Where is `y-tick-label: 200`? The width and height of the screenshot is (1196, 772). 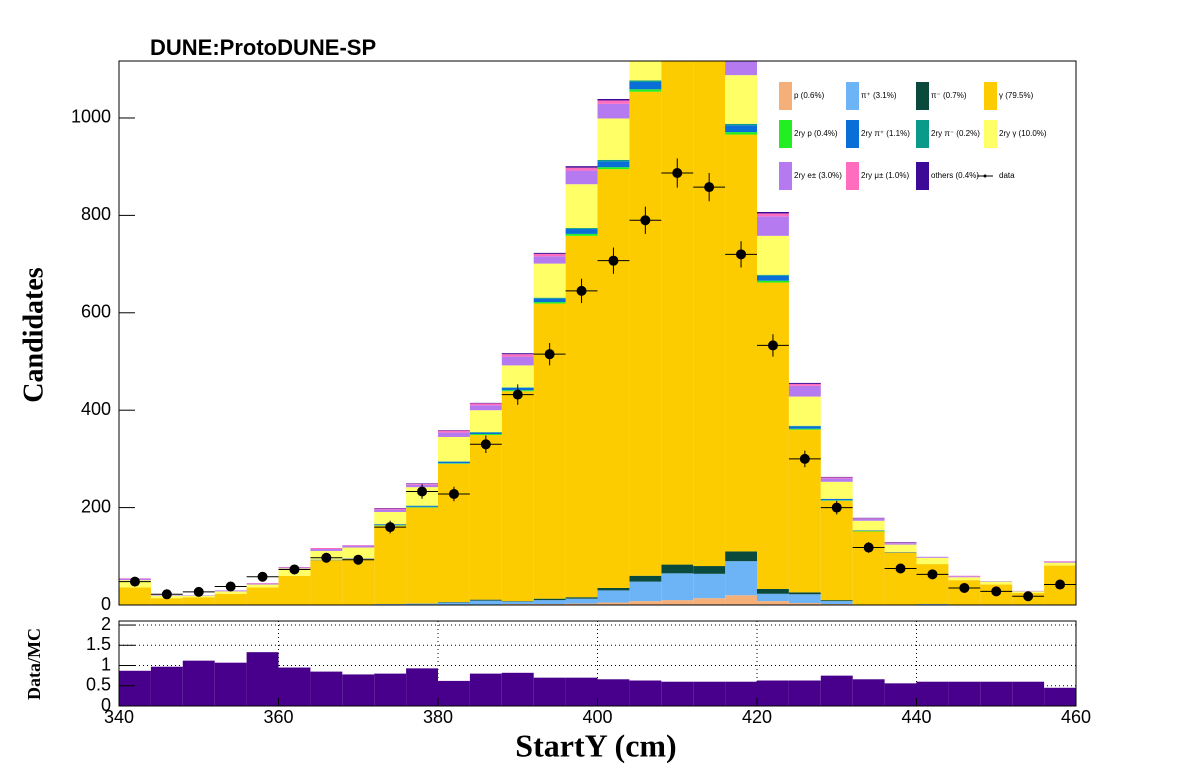 y-tick-label: 200 is located at coordinates (96, 506).